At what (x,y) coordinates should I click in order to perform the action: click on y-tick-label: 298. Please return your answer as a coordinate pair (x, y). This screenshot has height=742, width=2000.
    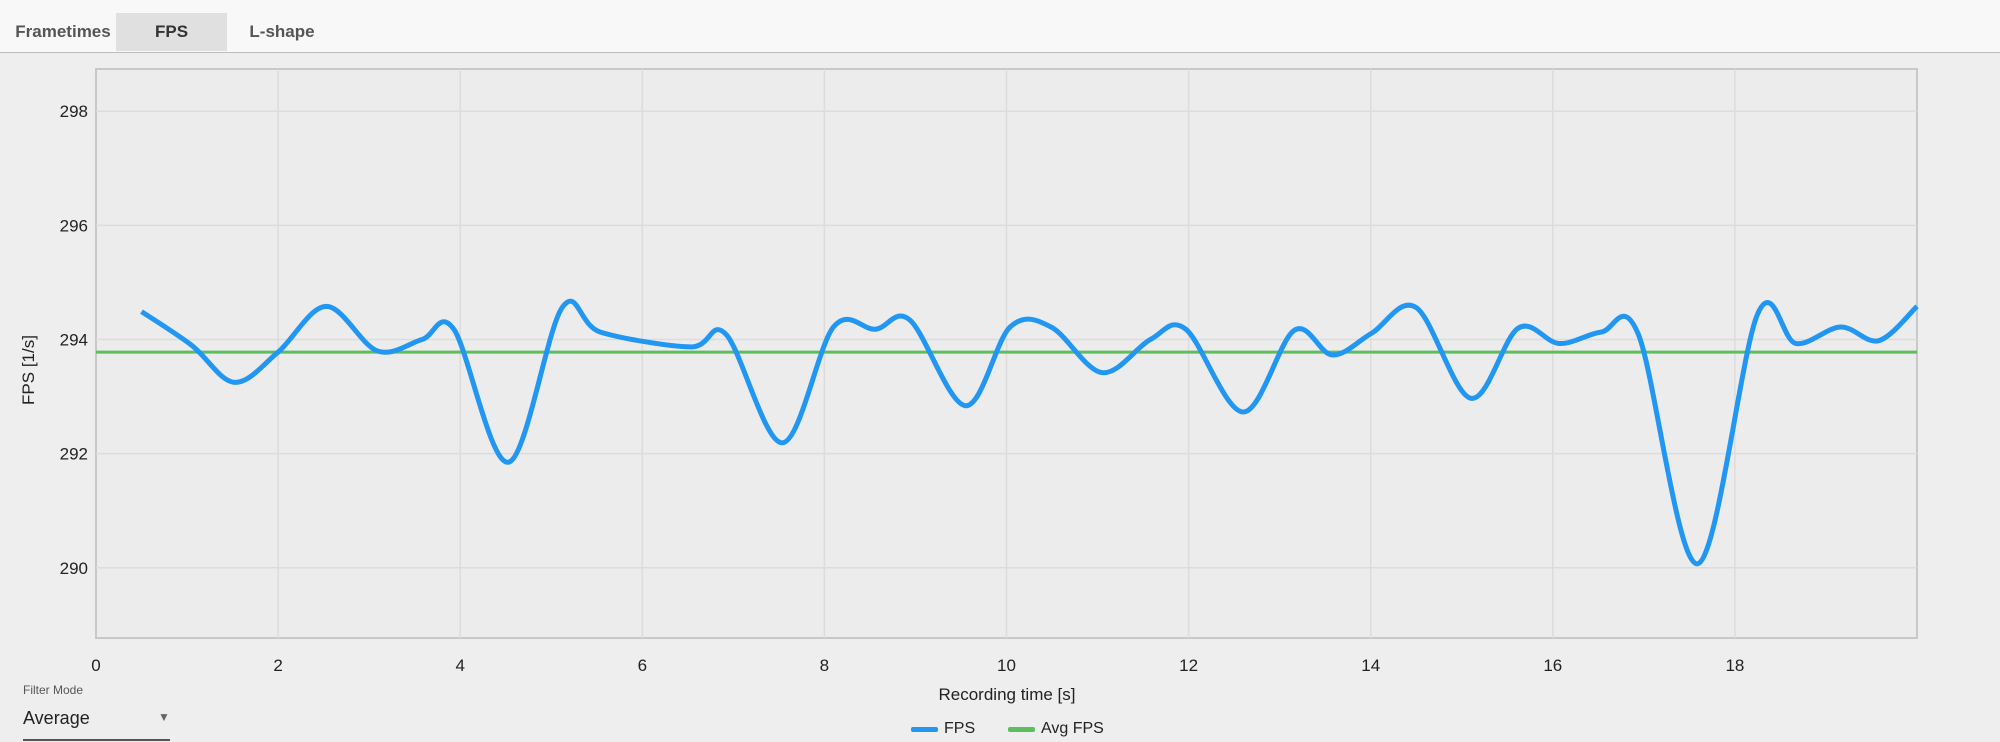
    Looking at the image, I should click on (74, 111).